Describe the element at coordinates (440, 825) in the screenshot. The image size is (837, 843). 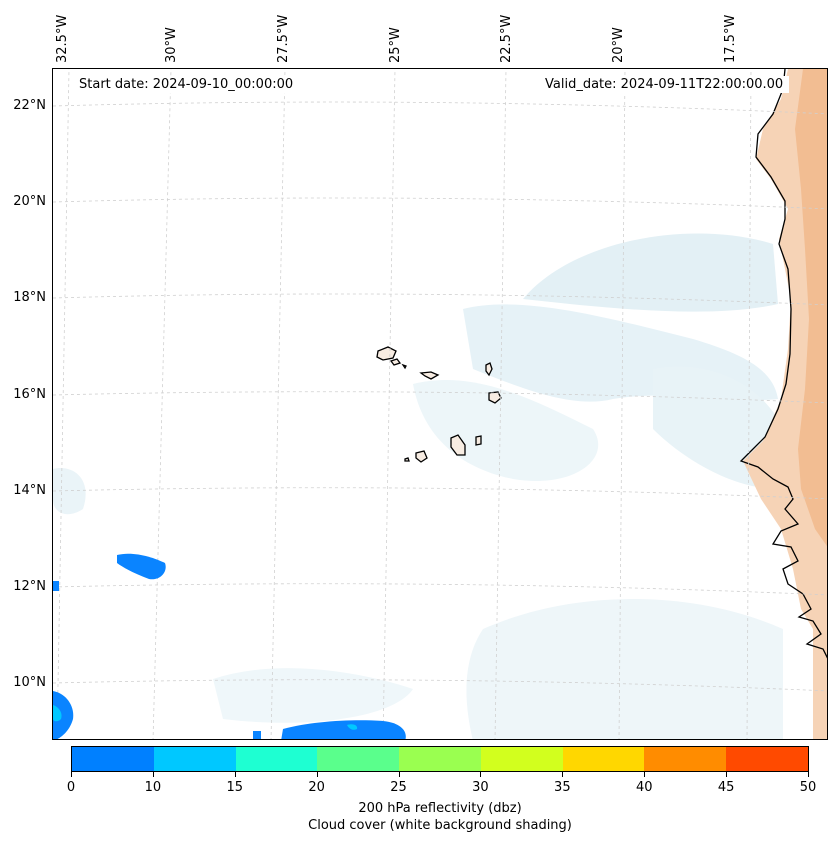
I see `colorbar-subtitle: Cloud cover (white background shading)` at that location.